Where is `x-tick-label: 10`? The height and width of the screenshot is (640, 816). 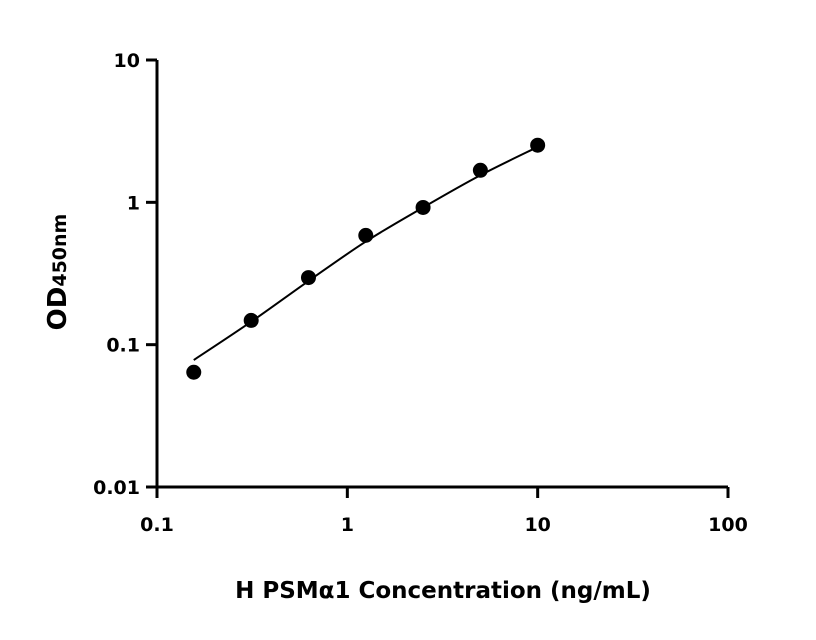
x-tick-label: 10 is located at coordinates (537, 525).